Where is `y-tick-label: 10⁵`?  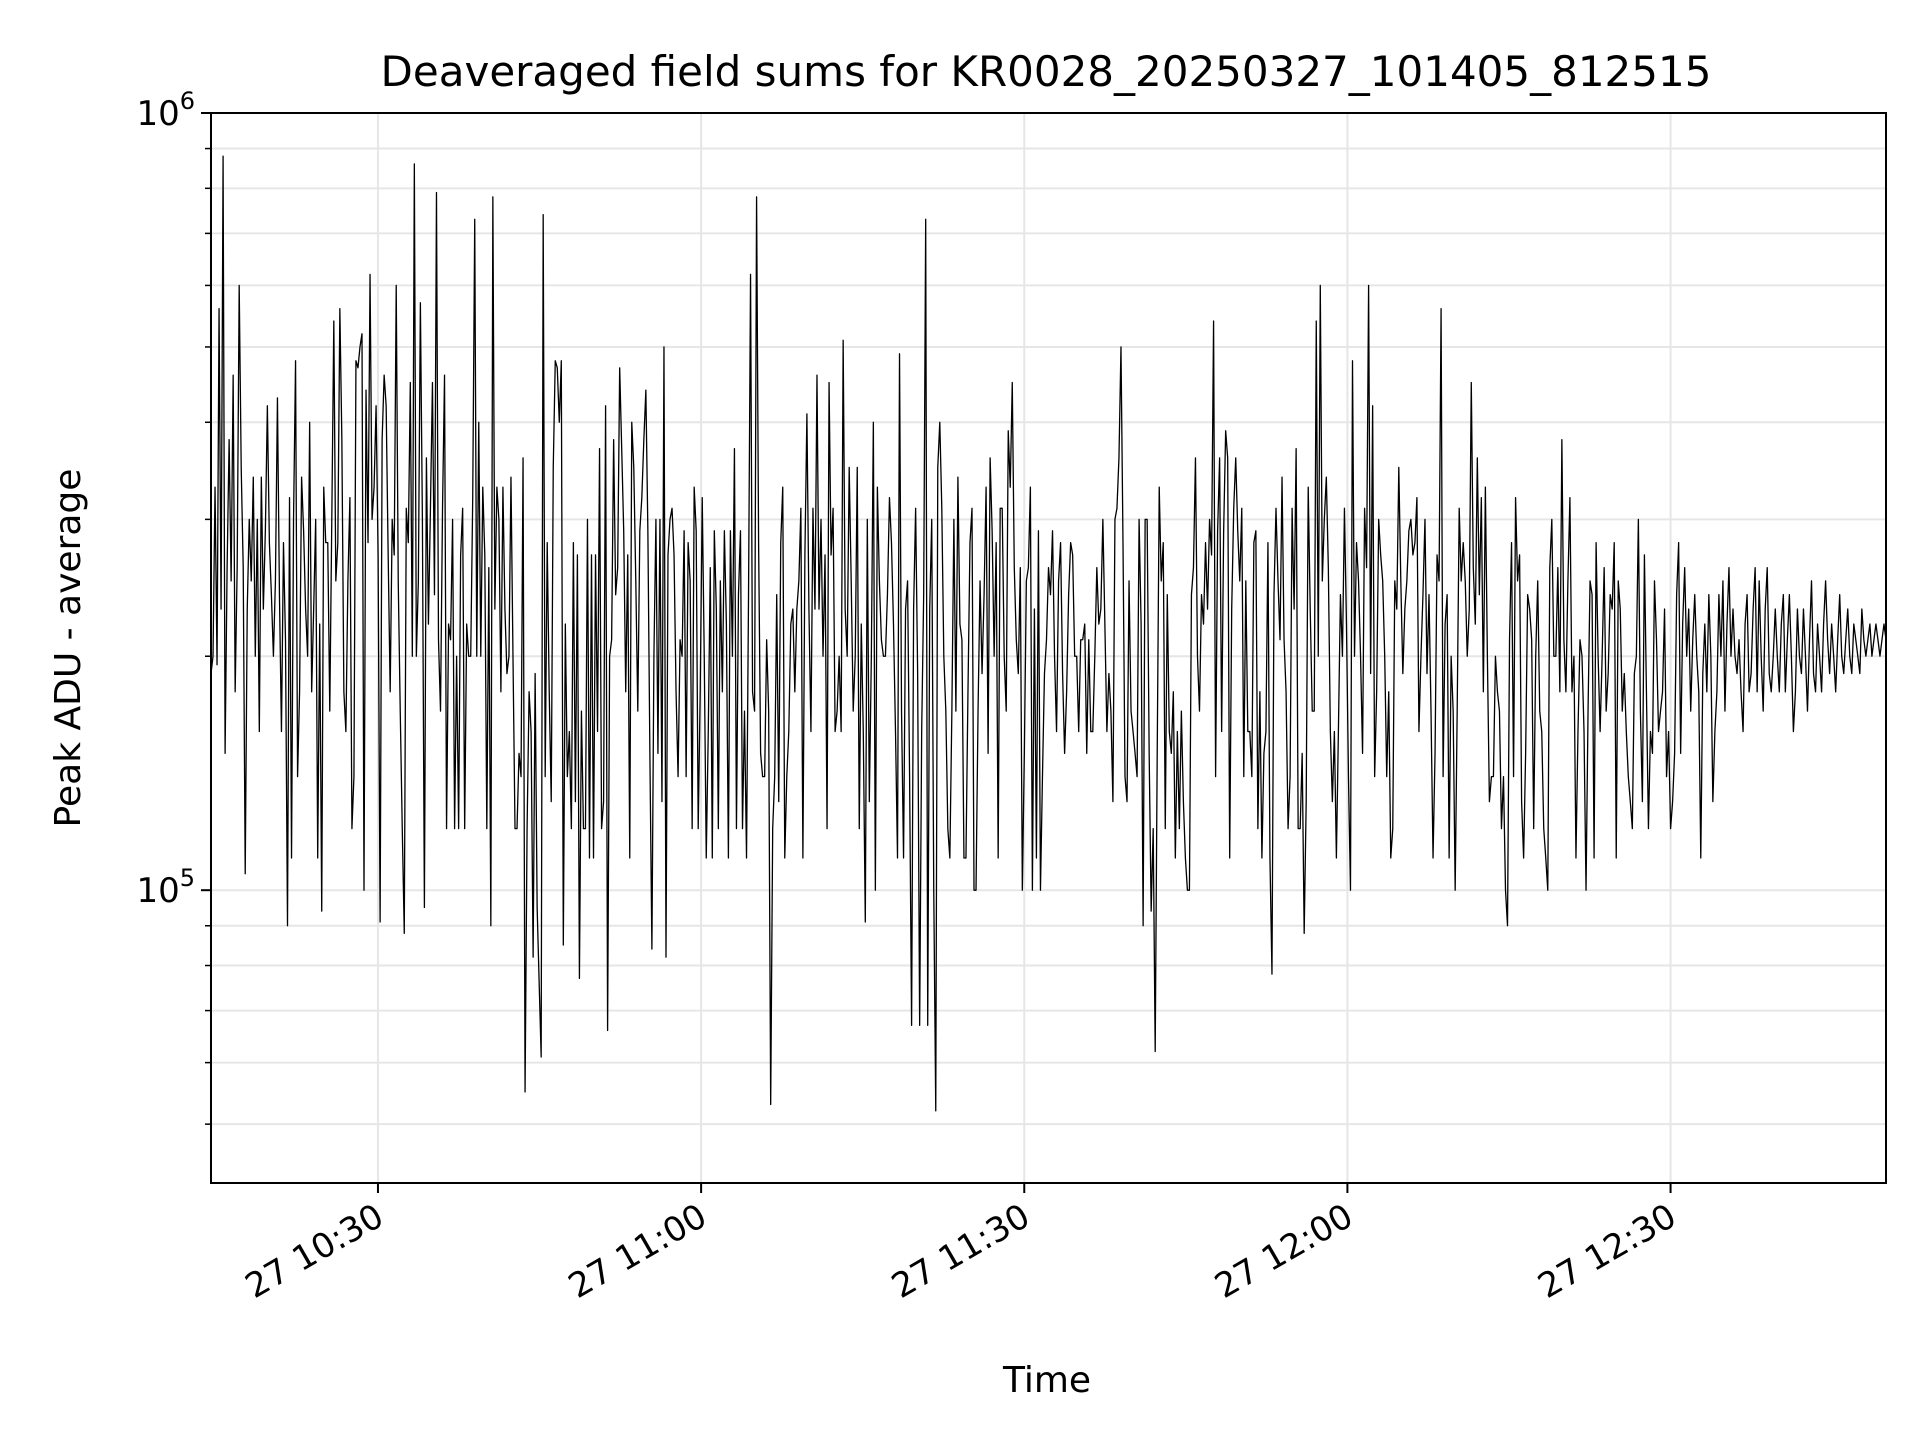
y-tick-label: 10⁵ is located at coordinates (165, 887).